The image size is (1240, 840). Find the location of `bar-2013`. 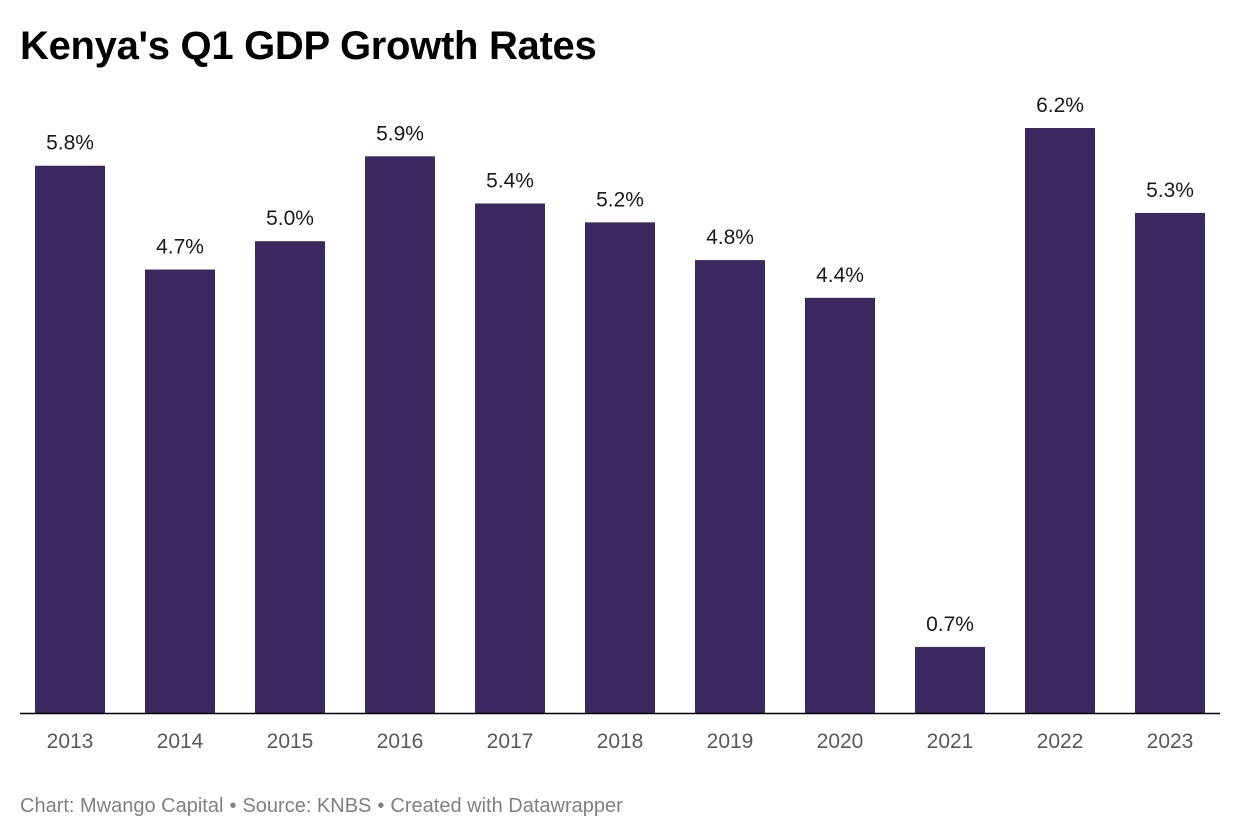

bar-2013 is located at coordinates (70, 439).